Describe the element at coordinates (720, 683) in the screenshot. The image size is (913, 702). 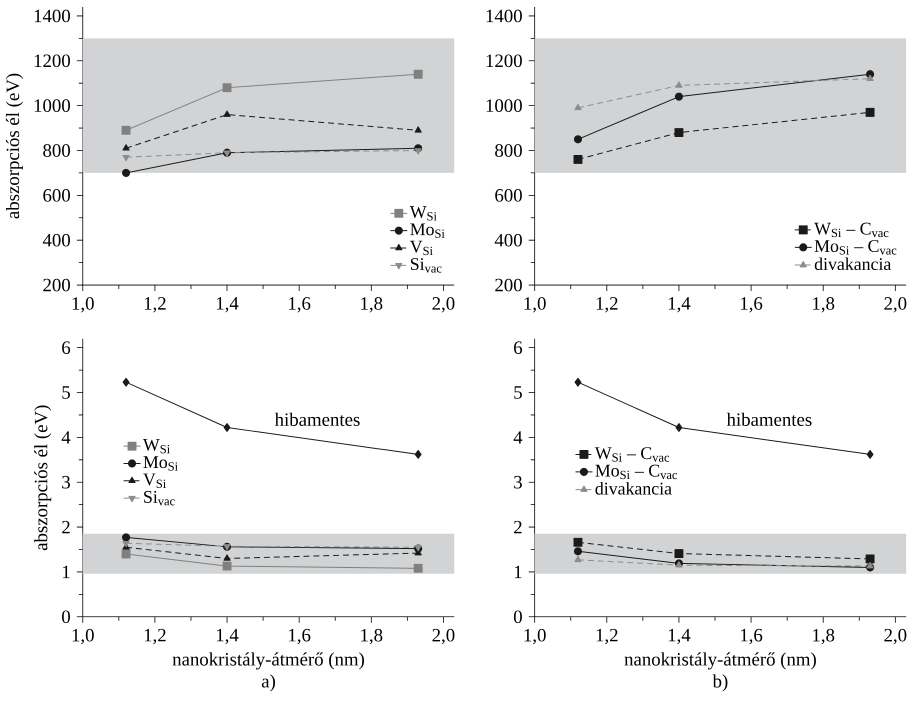
I see `text: b)` at that location.